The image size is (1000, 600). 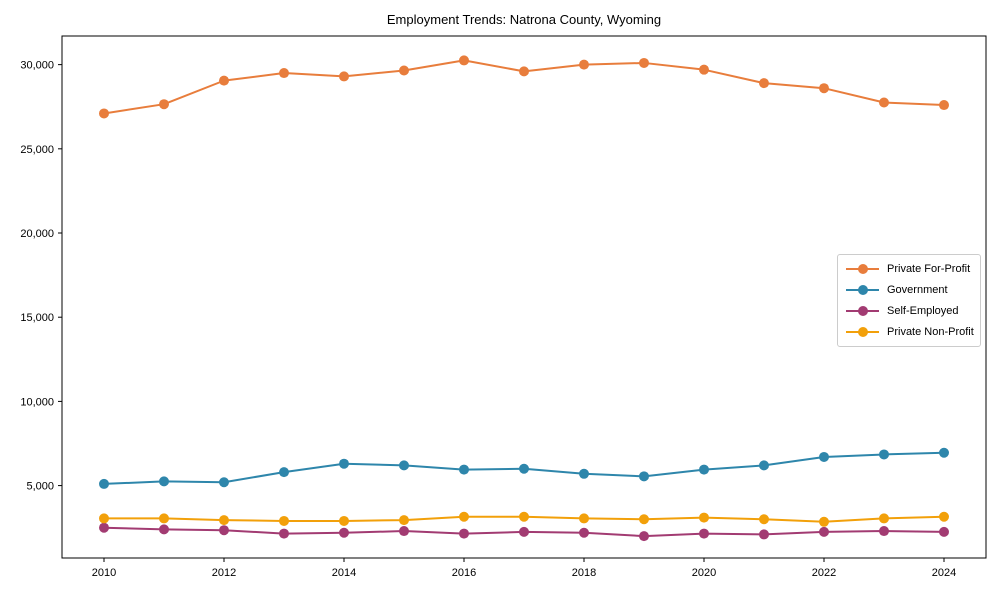 I want to click on y-tick-label: 30,000, so click(x=37, y=66).